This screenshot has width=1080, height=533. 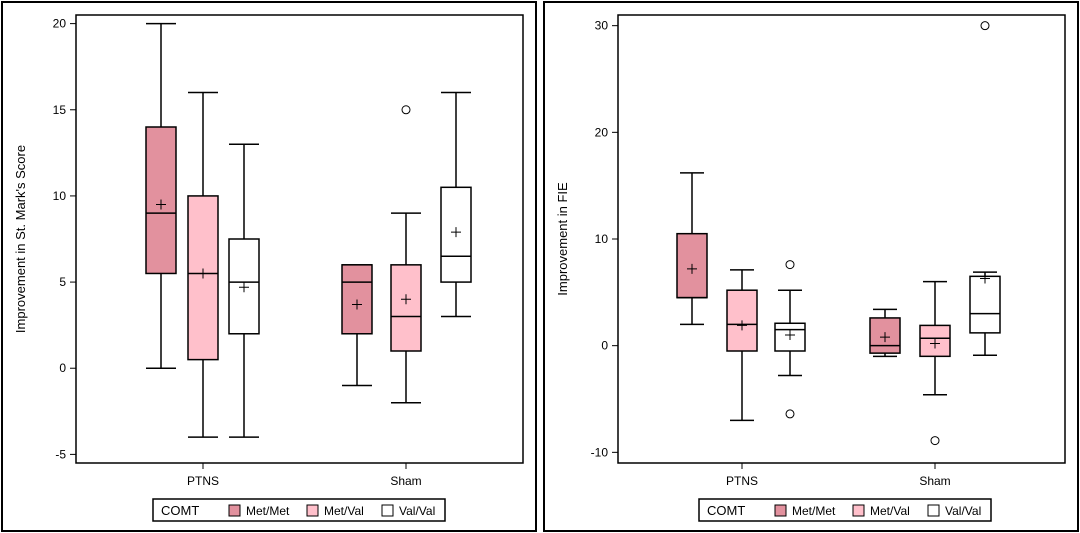 What do you see at coordinates (62, 282) in the screenshot?
I see `y-tick-label: 5` at bounding box center [62, 282].